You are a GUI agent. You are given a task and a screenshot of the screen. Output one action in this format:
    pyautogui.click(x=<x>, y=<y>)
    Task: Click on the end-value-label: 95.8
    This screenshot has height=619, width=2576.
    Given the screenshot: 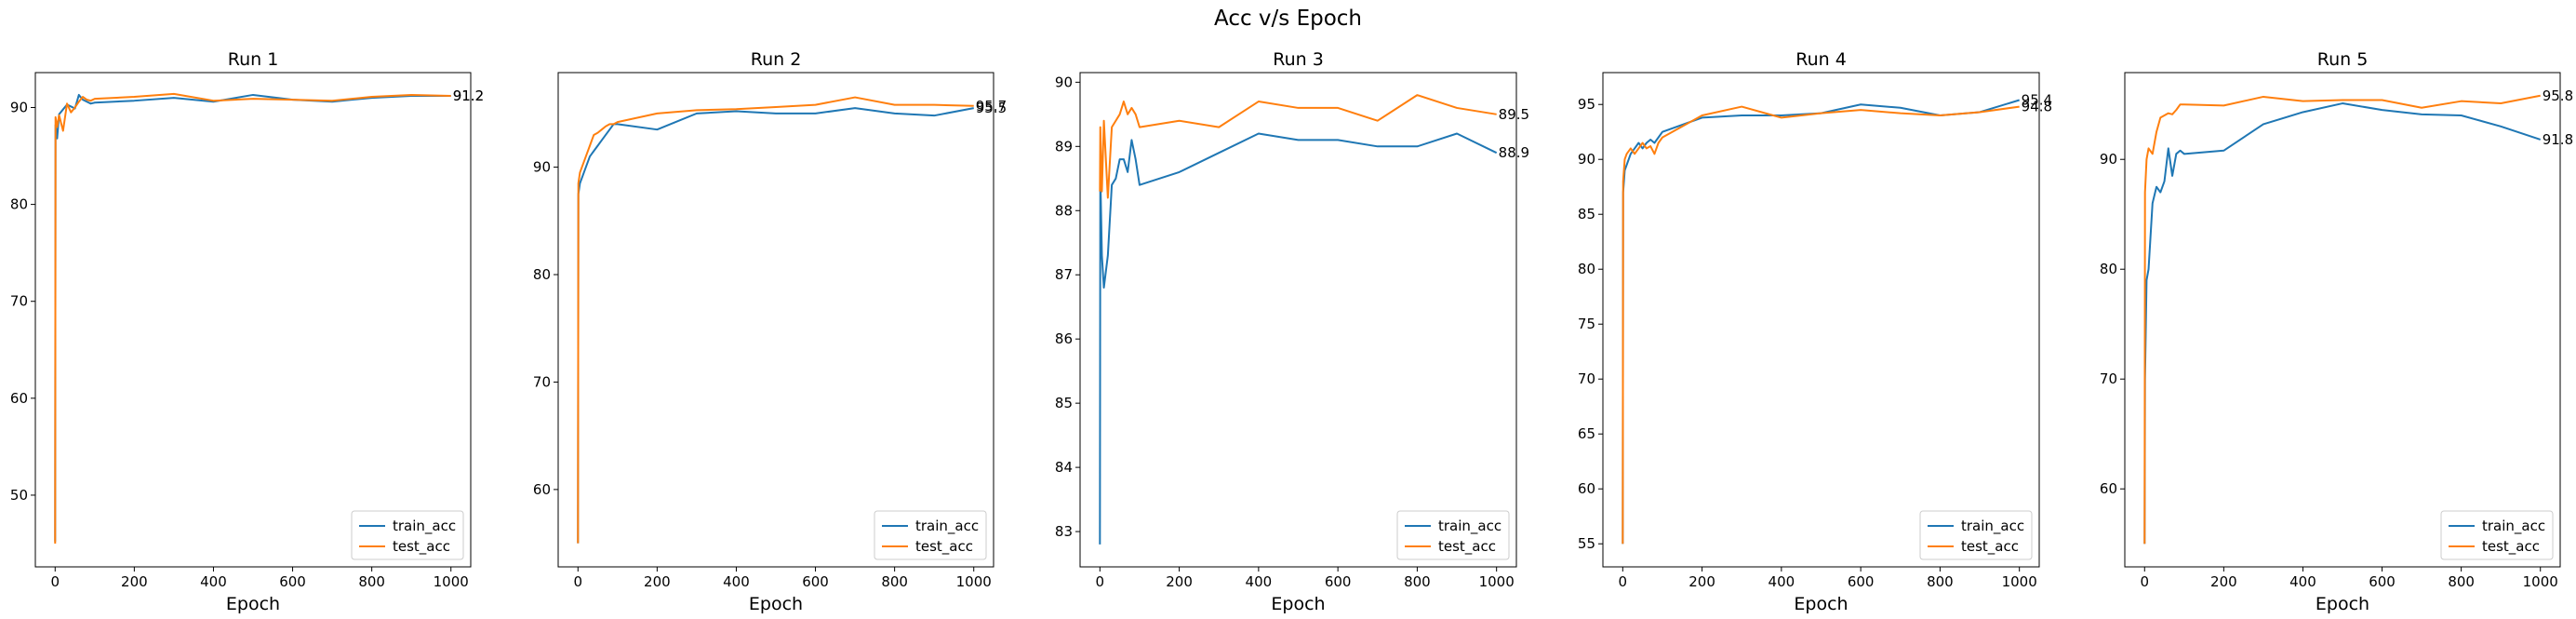 What is the action you would take?
    pyautogui.click(x=2558, y=95)
    